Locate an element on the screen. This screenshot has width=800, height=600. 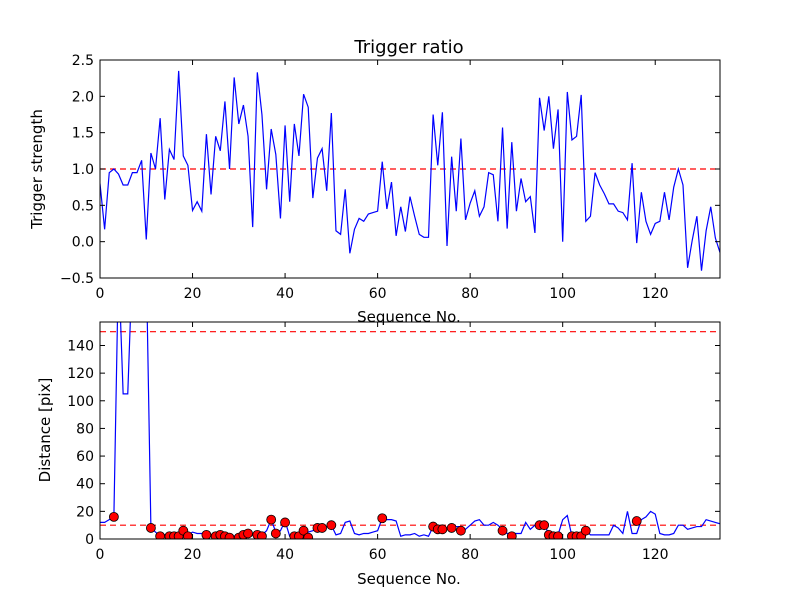
bottom-x-tick-label: 0 is located at coordinates (100, 555).